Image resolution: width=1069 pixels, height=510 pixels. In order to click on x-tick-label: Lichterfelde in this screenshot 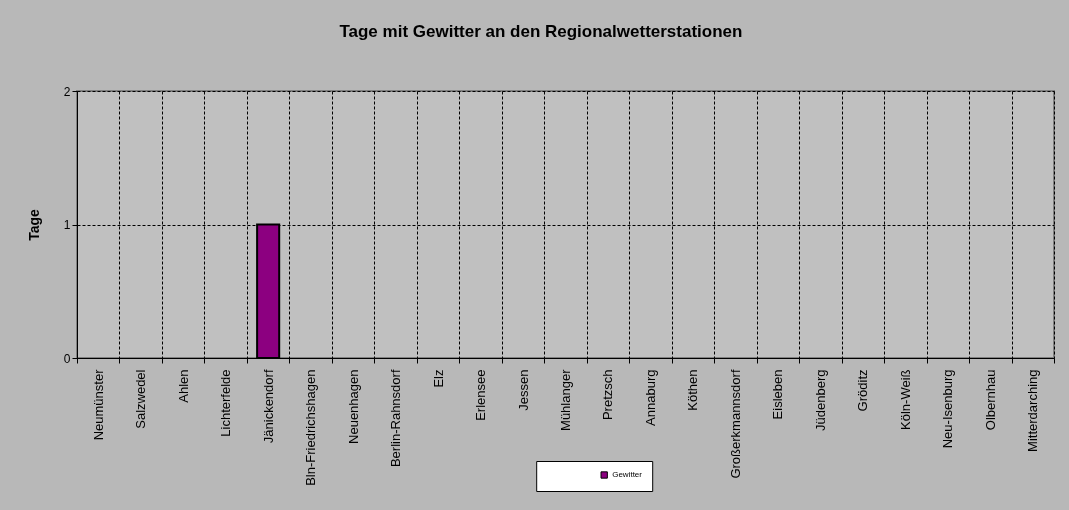, I will do `click(226, 403)`.